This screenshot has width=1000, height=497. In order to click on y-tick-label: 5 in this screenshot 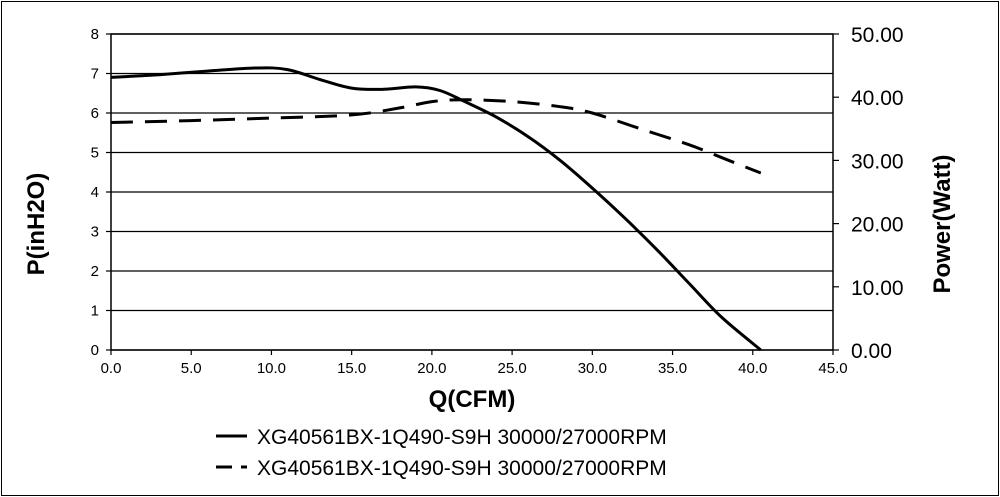, I will do `click(95, 153)`.